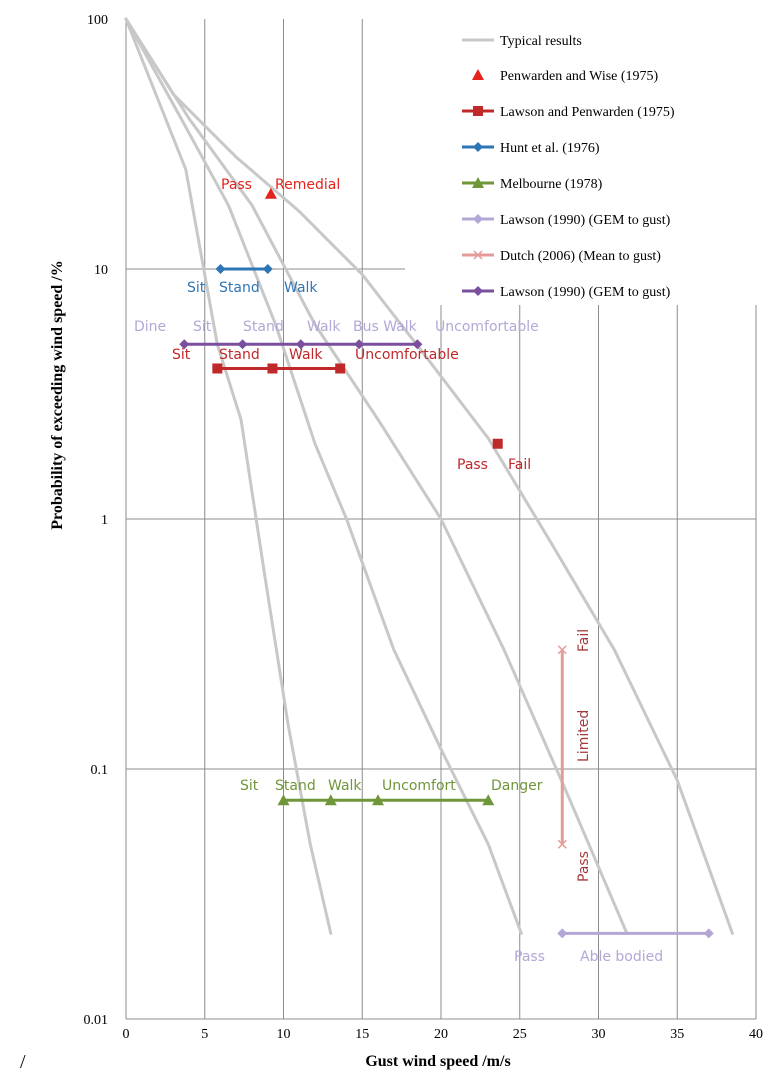 This screenshot has height=1079, width=763. Describe the element at coordinates (96, 520) in the screenshot. I see `y-axis-ticks: 0.01 0.1 1 10 100` at that location.